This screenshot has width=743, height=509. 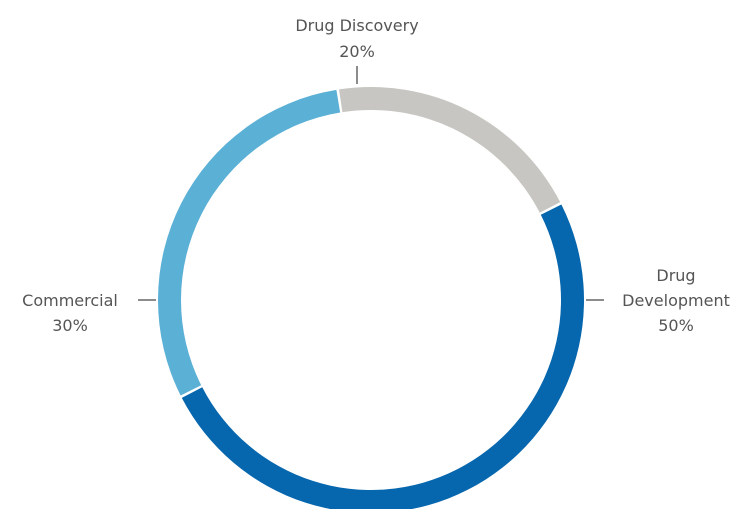 I want to click on label-commercial-name: Commercial, so click(x=70, y=300).